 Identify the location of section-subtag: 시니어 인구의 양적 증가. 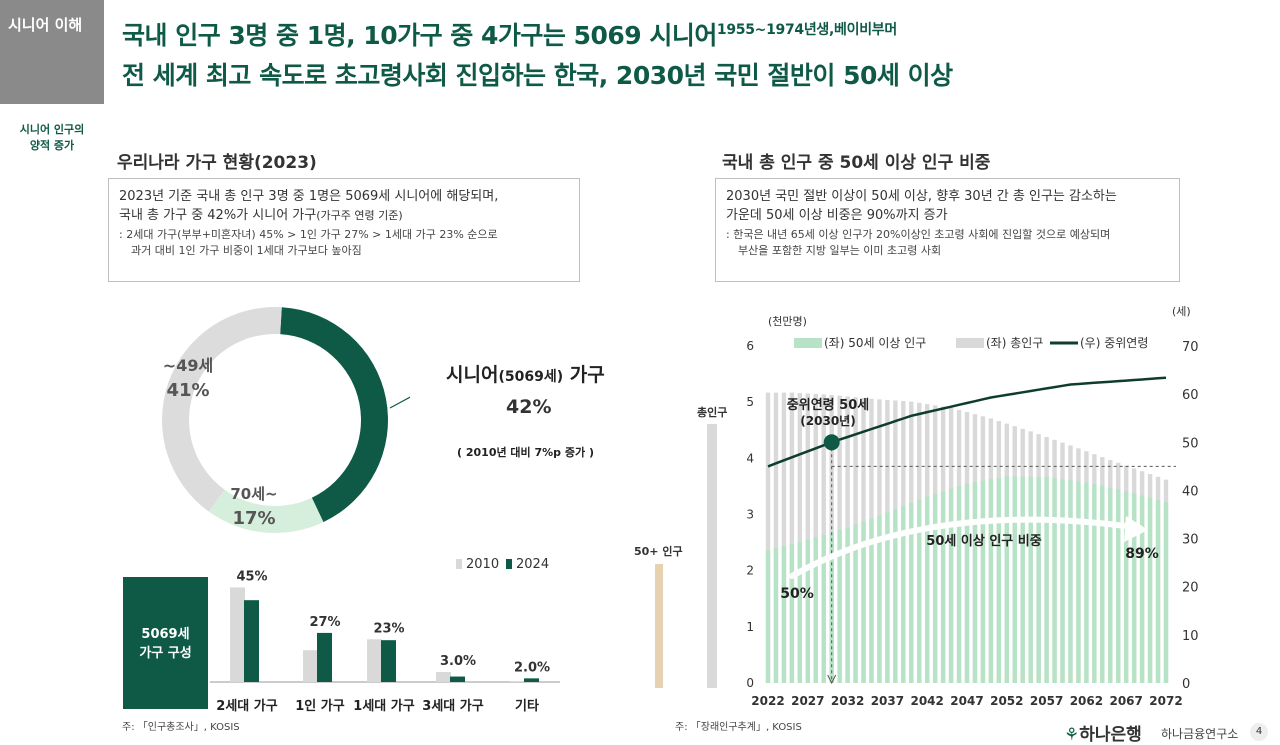
(52, 137).